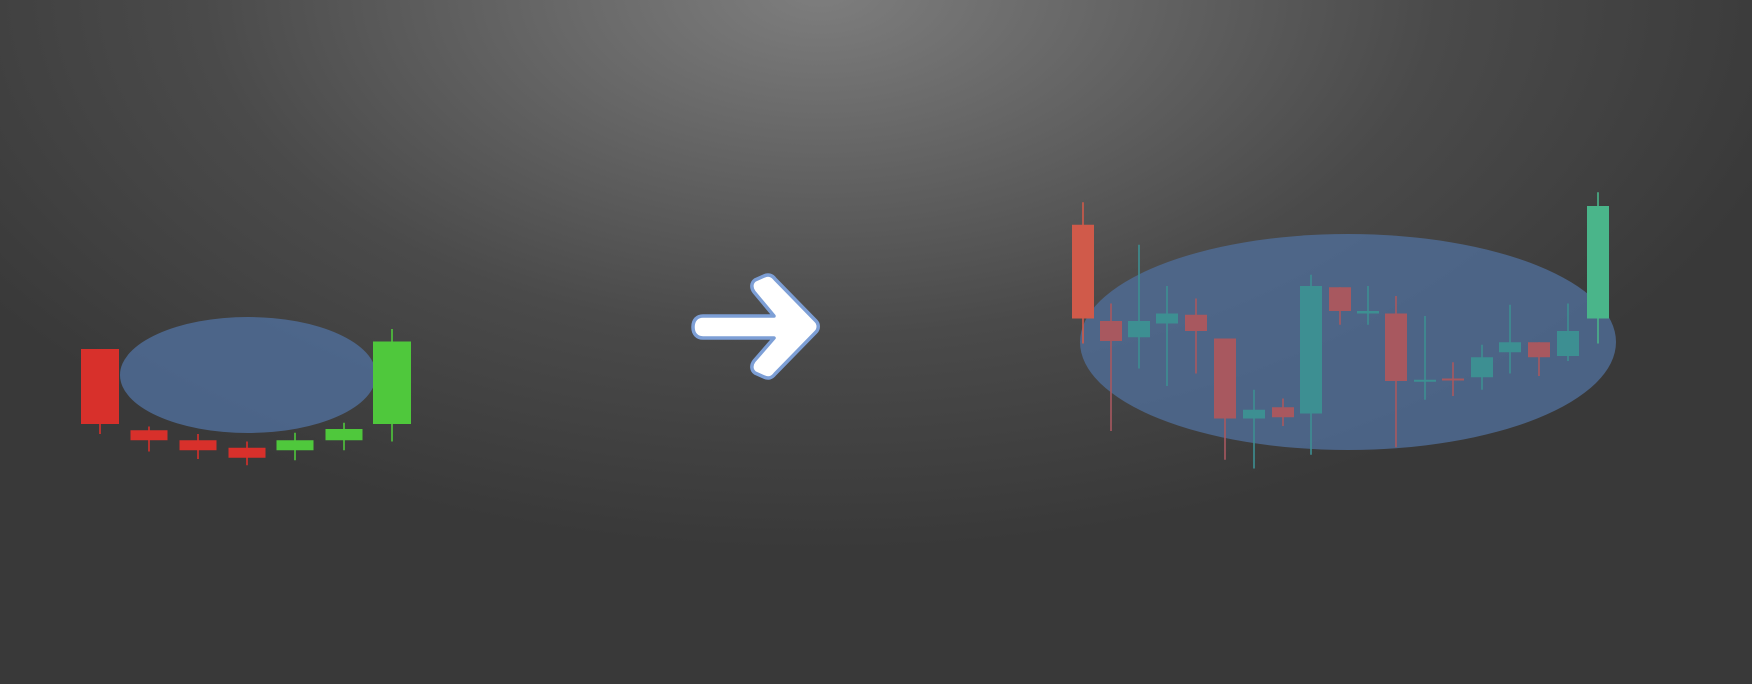 The height and width of the screenshot is (684, 1752). I want to click on arrow-shape, so click(755, 326).